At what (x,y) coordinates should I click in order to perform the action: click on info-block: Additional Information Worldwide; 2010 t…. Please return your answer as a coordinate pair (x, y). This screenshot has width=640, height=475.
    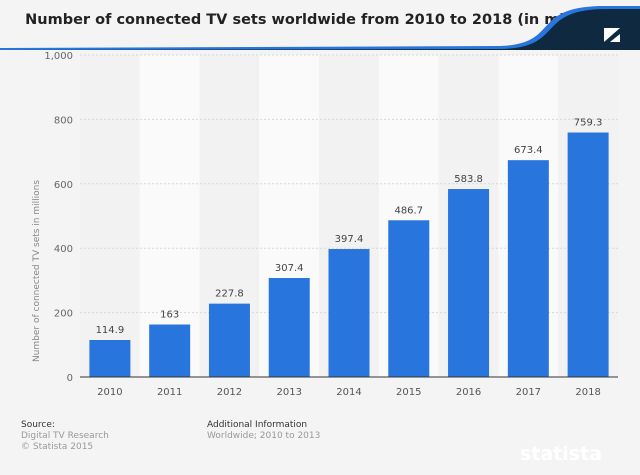
    Looking at the image, I should click on (263, 431).